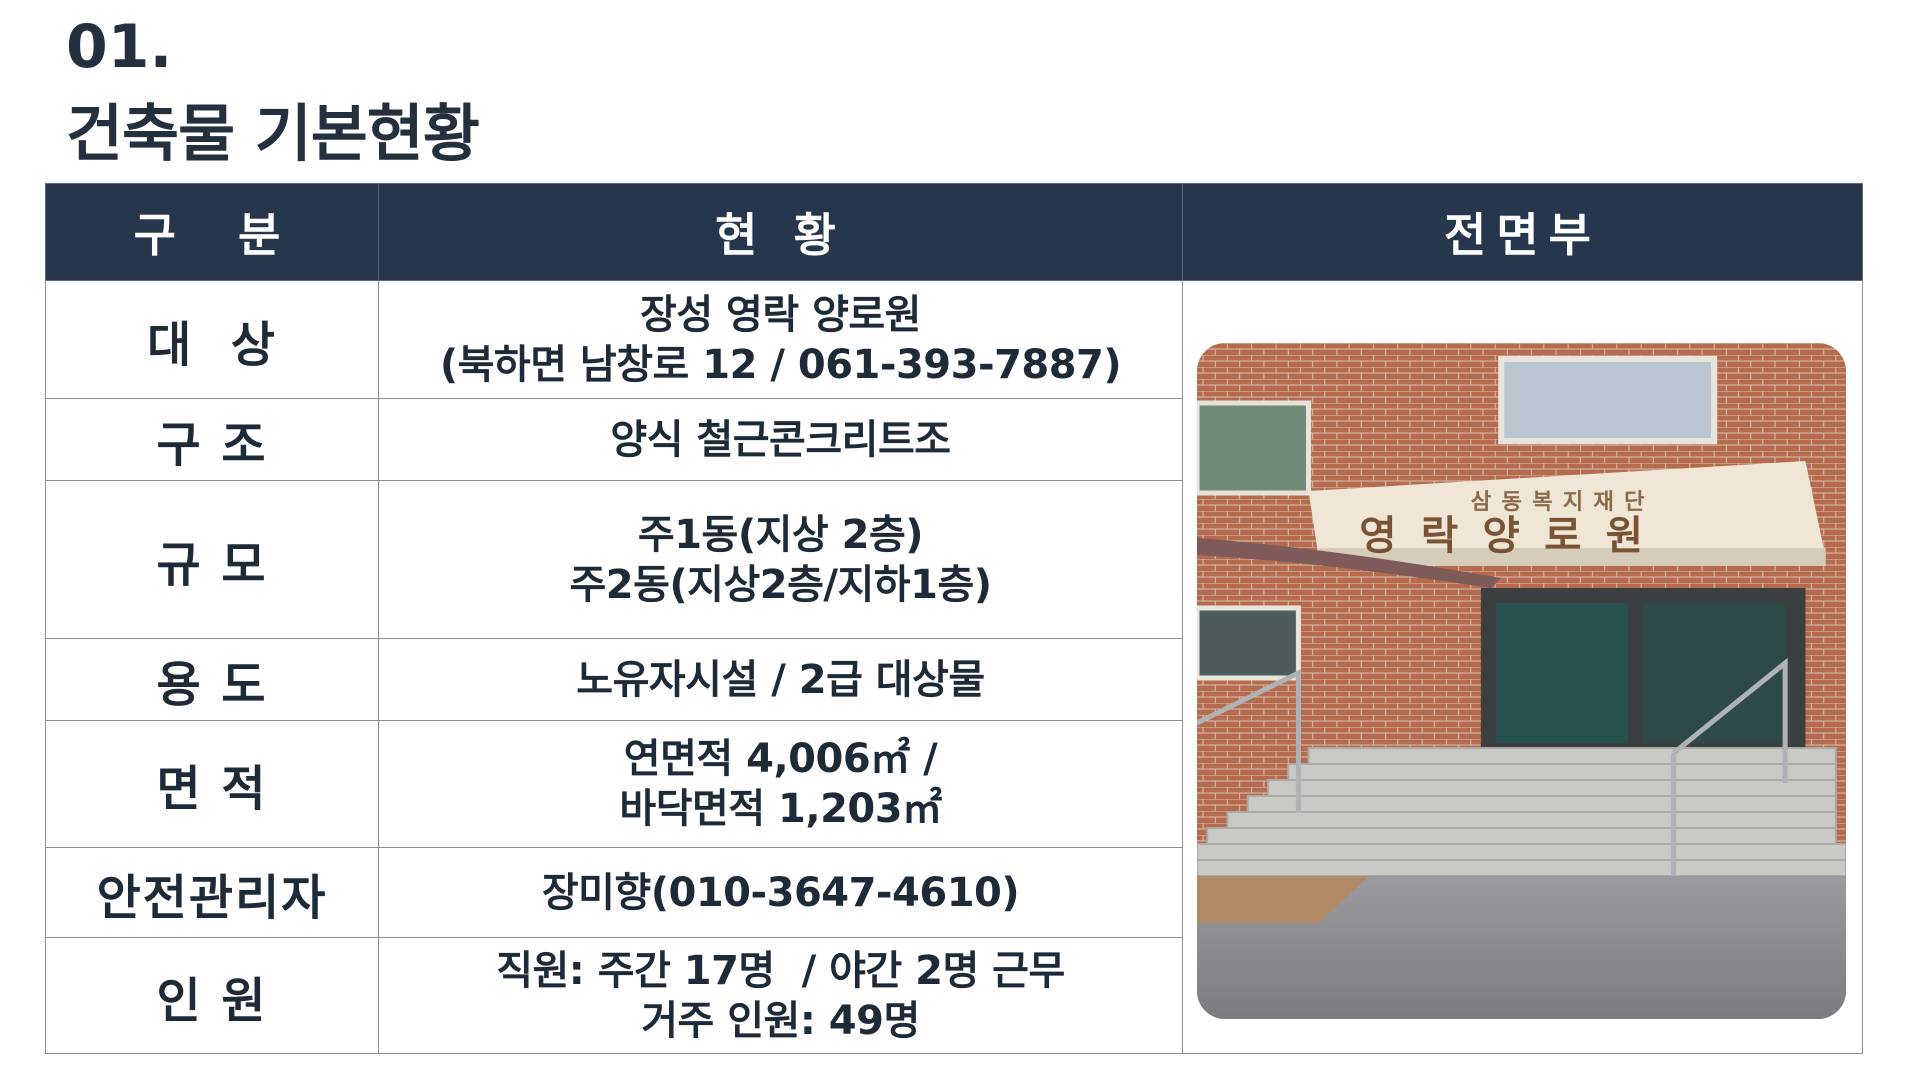  Describe the element at coordinates (780, 784) in the screenshot. I see `row-value-area: 연면적 4,006㎡ / 바닥면적 1,203㎡` at that location.